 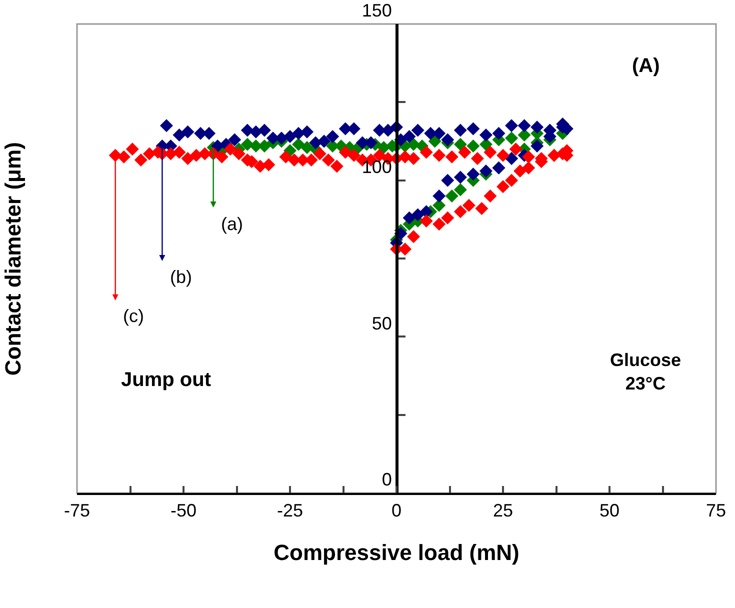 I want to click on annotation: Jump out, so click(x=166, y=380).